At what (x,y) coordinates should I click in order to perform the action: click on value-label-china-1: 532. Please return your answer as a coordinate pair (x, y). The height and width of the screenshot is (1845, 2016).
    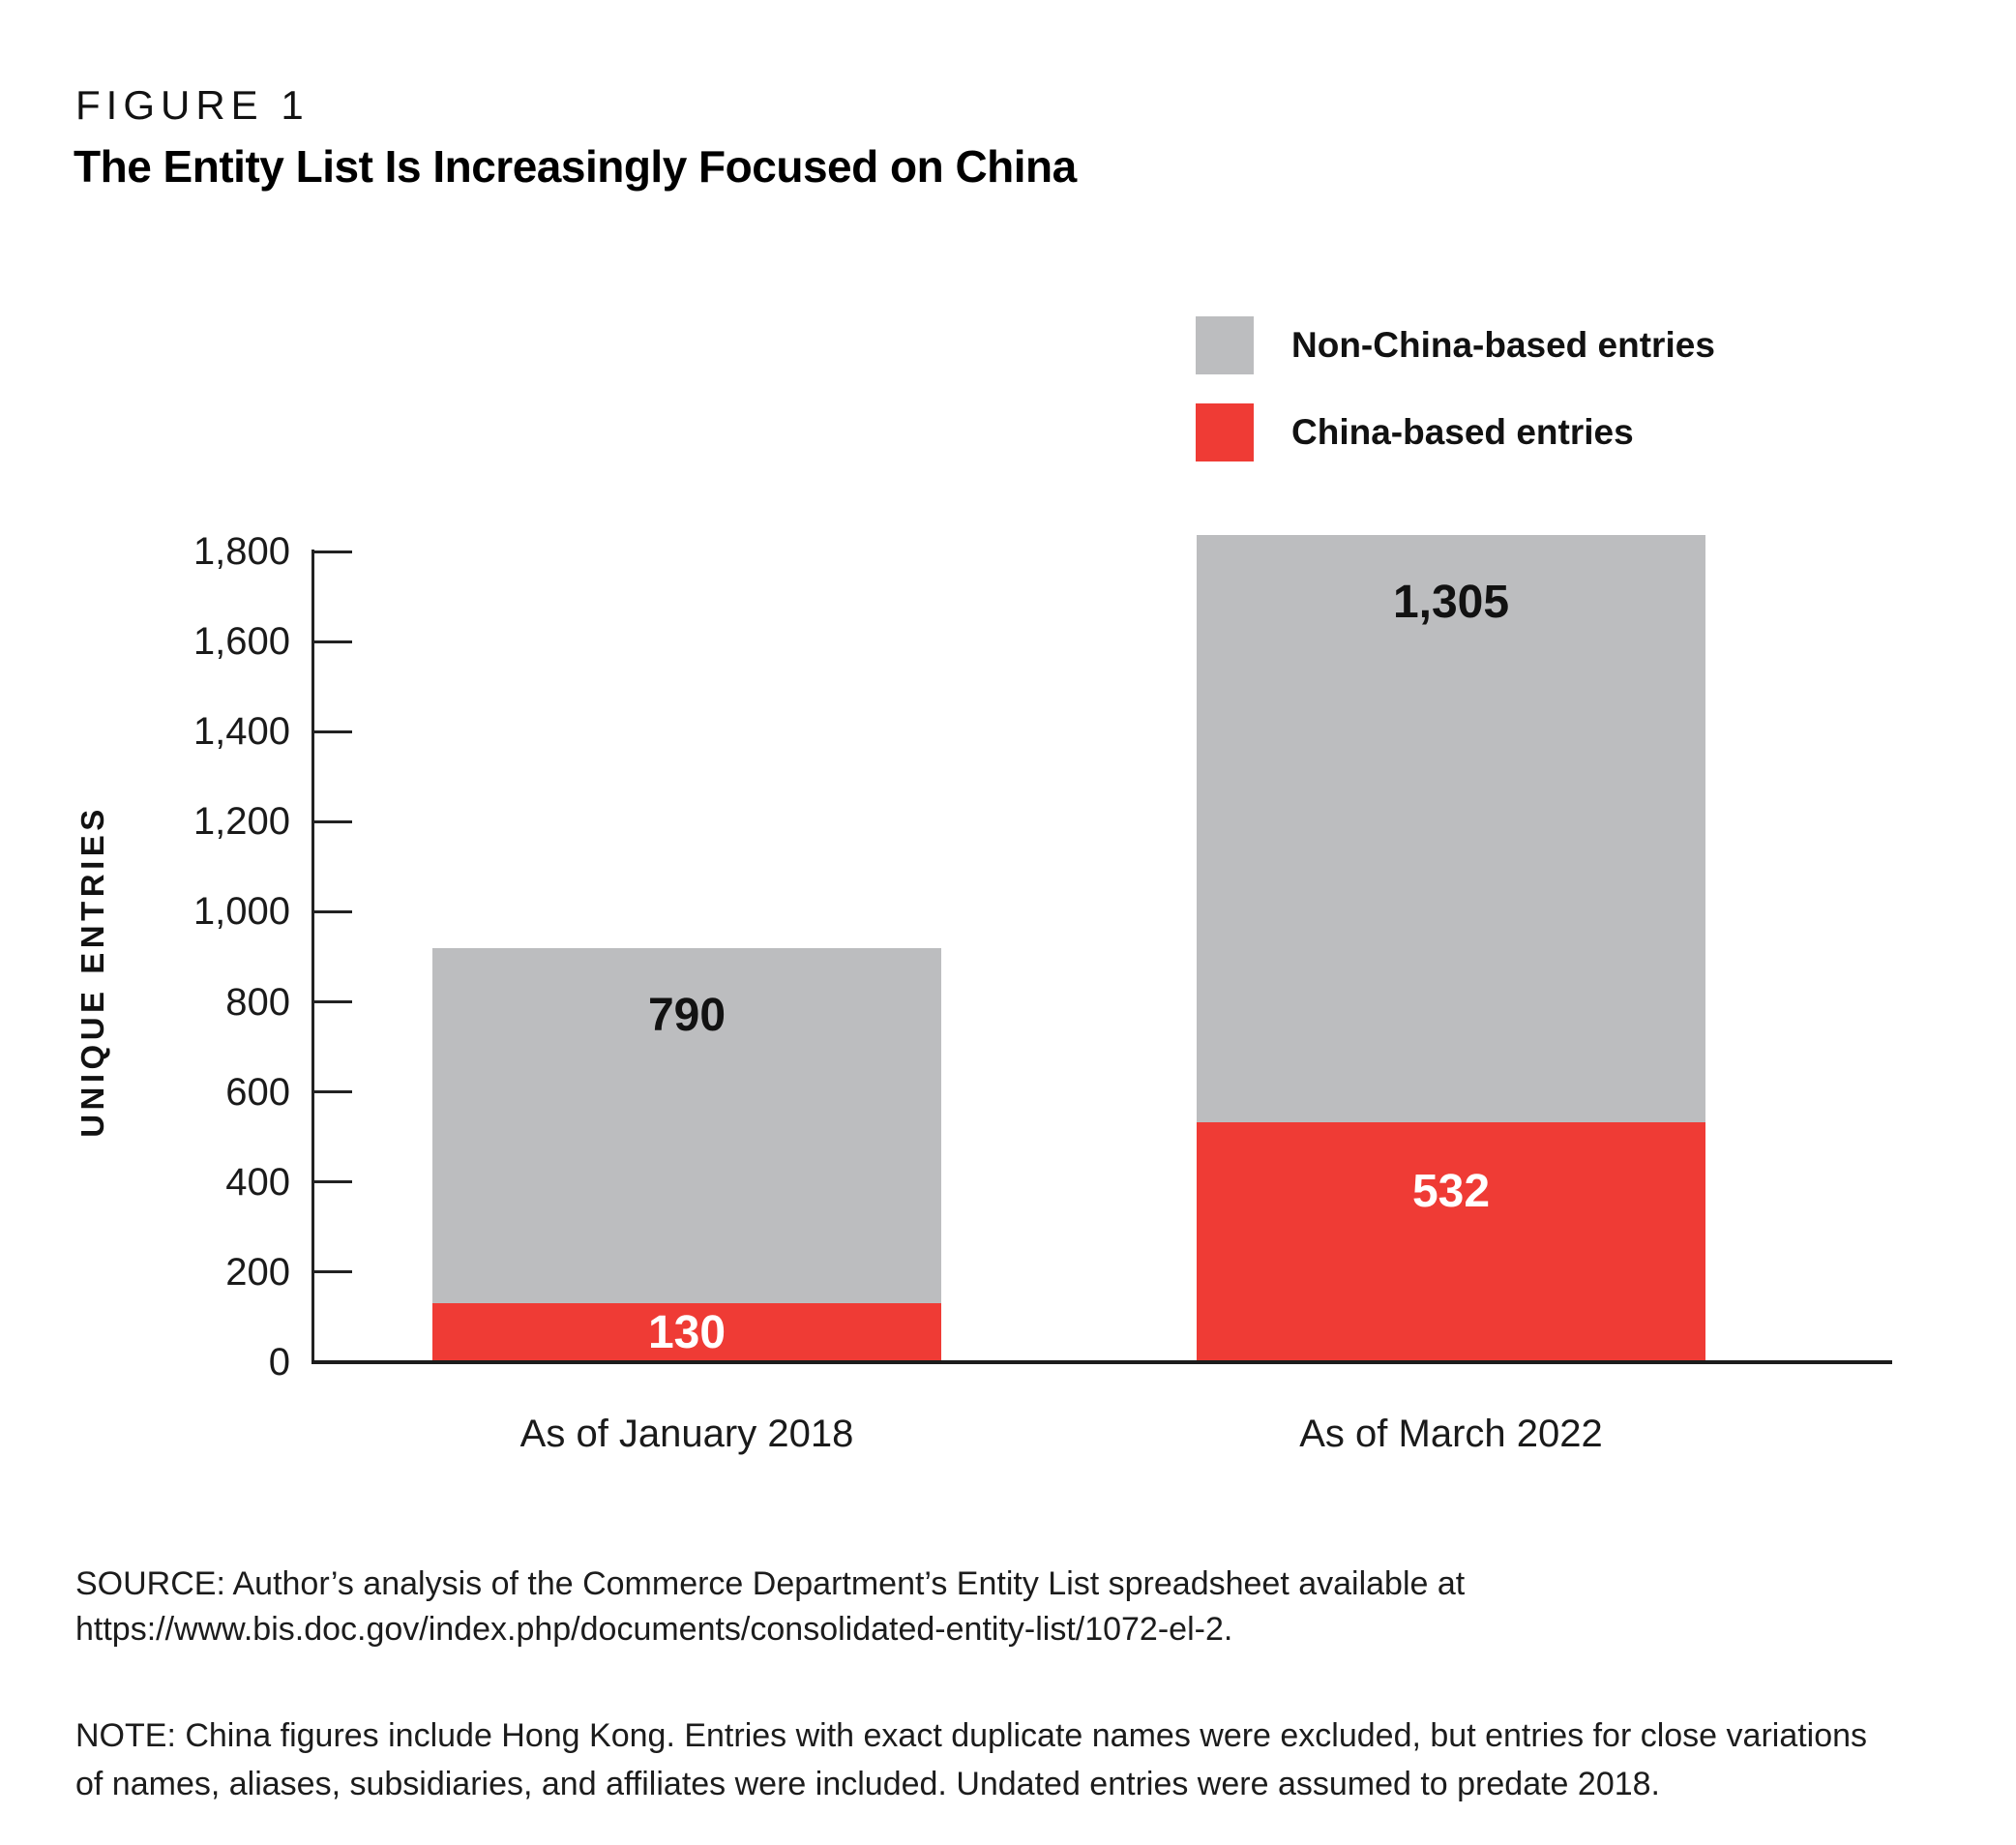
    Looking at the image, I should click on (1451, 1192).